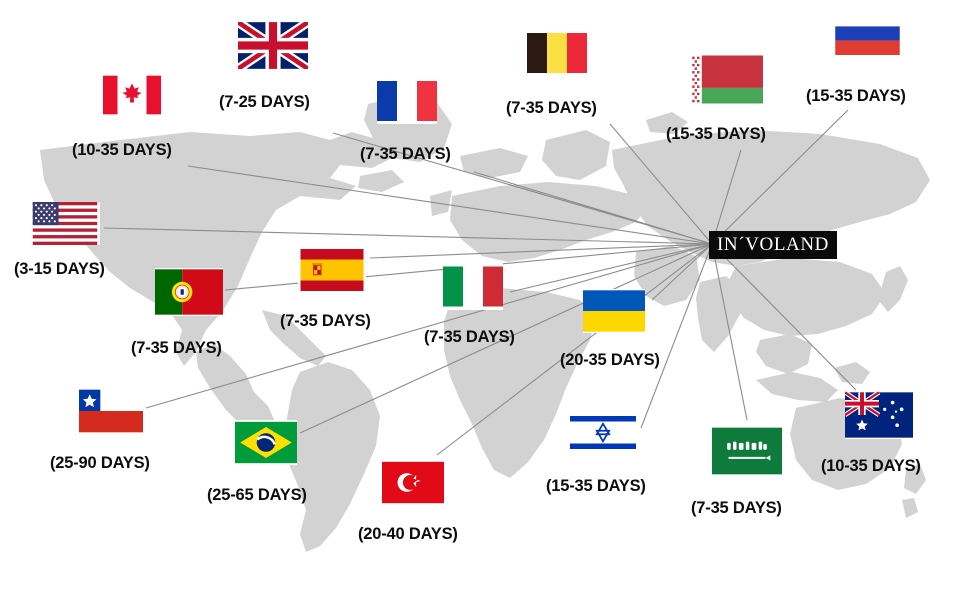 The height and width of the screenshot is (600, 960). I want to click on flag-belgium, so click(557, 53).